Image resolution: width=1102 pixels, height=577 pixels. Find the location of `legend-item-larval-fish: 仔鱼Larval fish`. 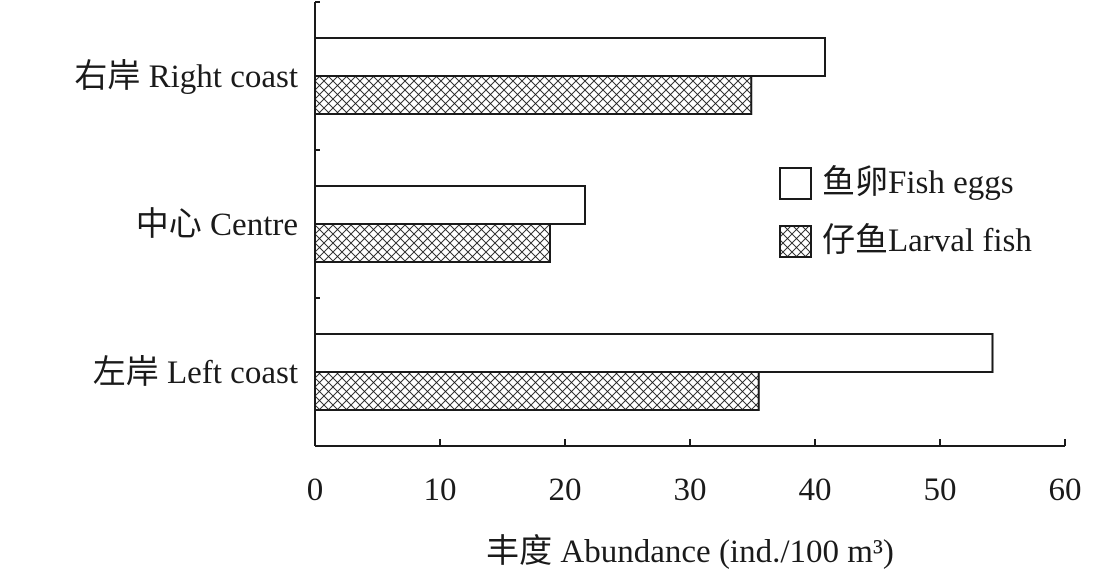

legend-item-larval-fish: 仔鱼Larval fish is located at coordinates (905, 240).